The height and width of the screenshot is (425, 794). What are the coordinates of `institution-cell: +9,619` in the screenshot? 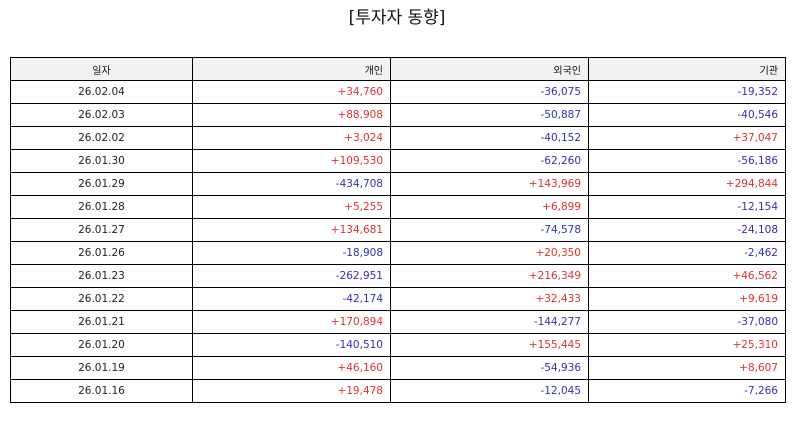 It's located at (687, 299).